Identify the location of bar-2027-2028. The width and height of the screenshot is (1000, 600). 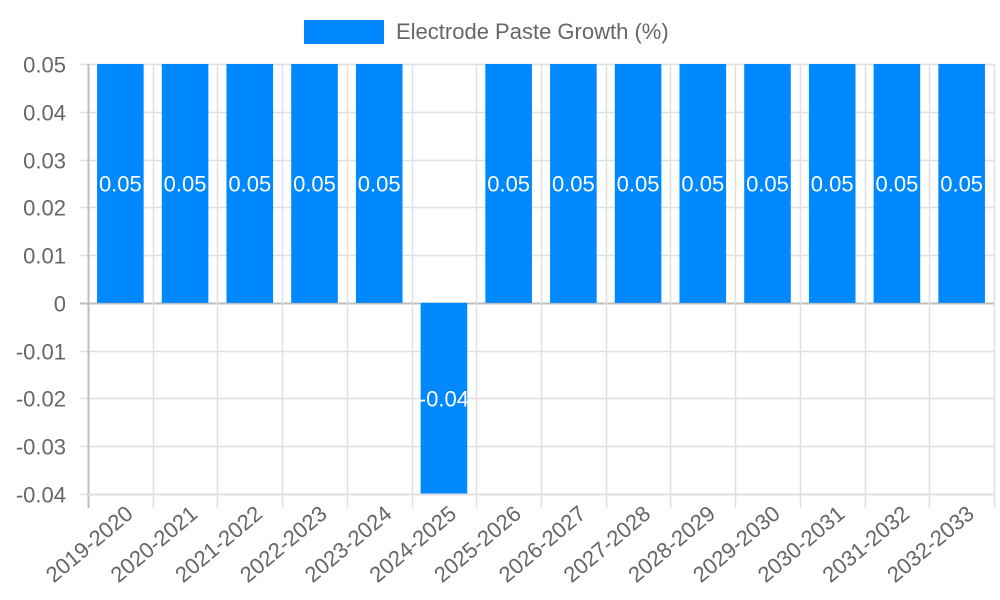
(638, 183).